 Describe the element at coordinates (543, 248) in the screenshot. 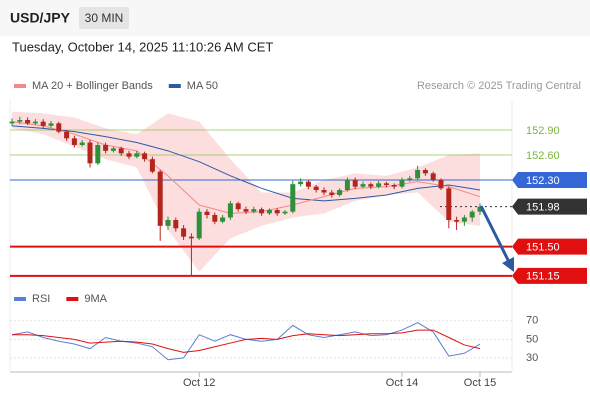

I see `level-label: 151.50` at that location.